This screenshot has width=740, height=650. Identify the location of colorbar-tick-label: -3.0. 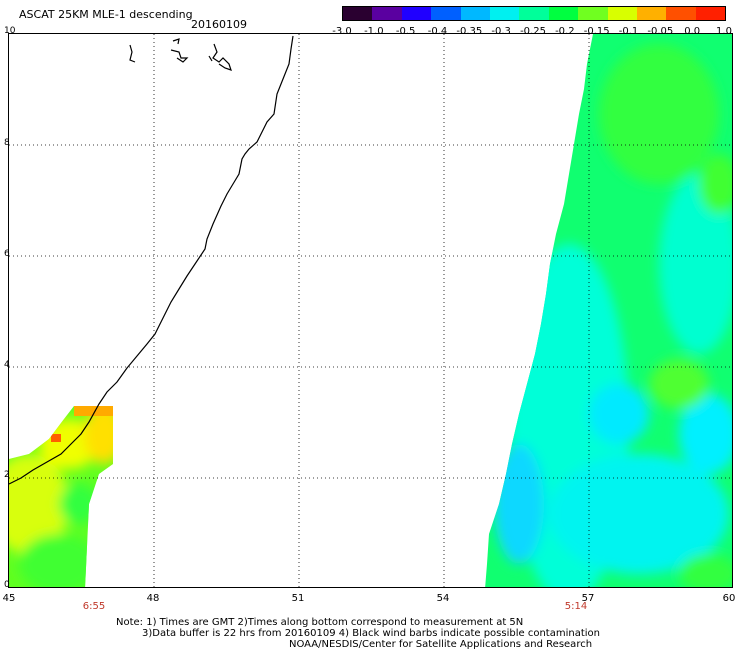
(342, 31).